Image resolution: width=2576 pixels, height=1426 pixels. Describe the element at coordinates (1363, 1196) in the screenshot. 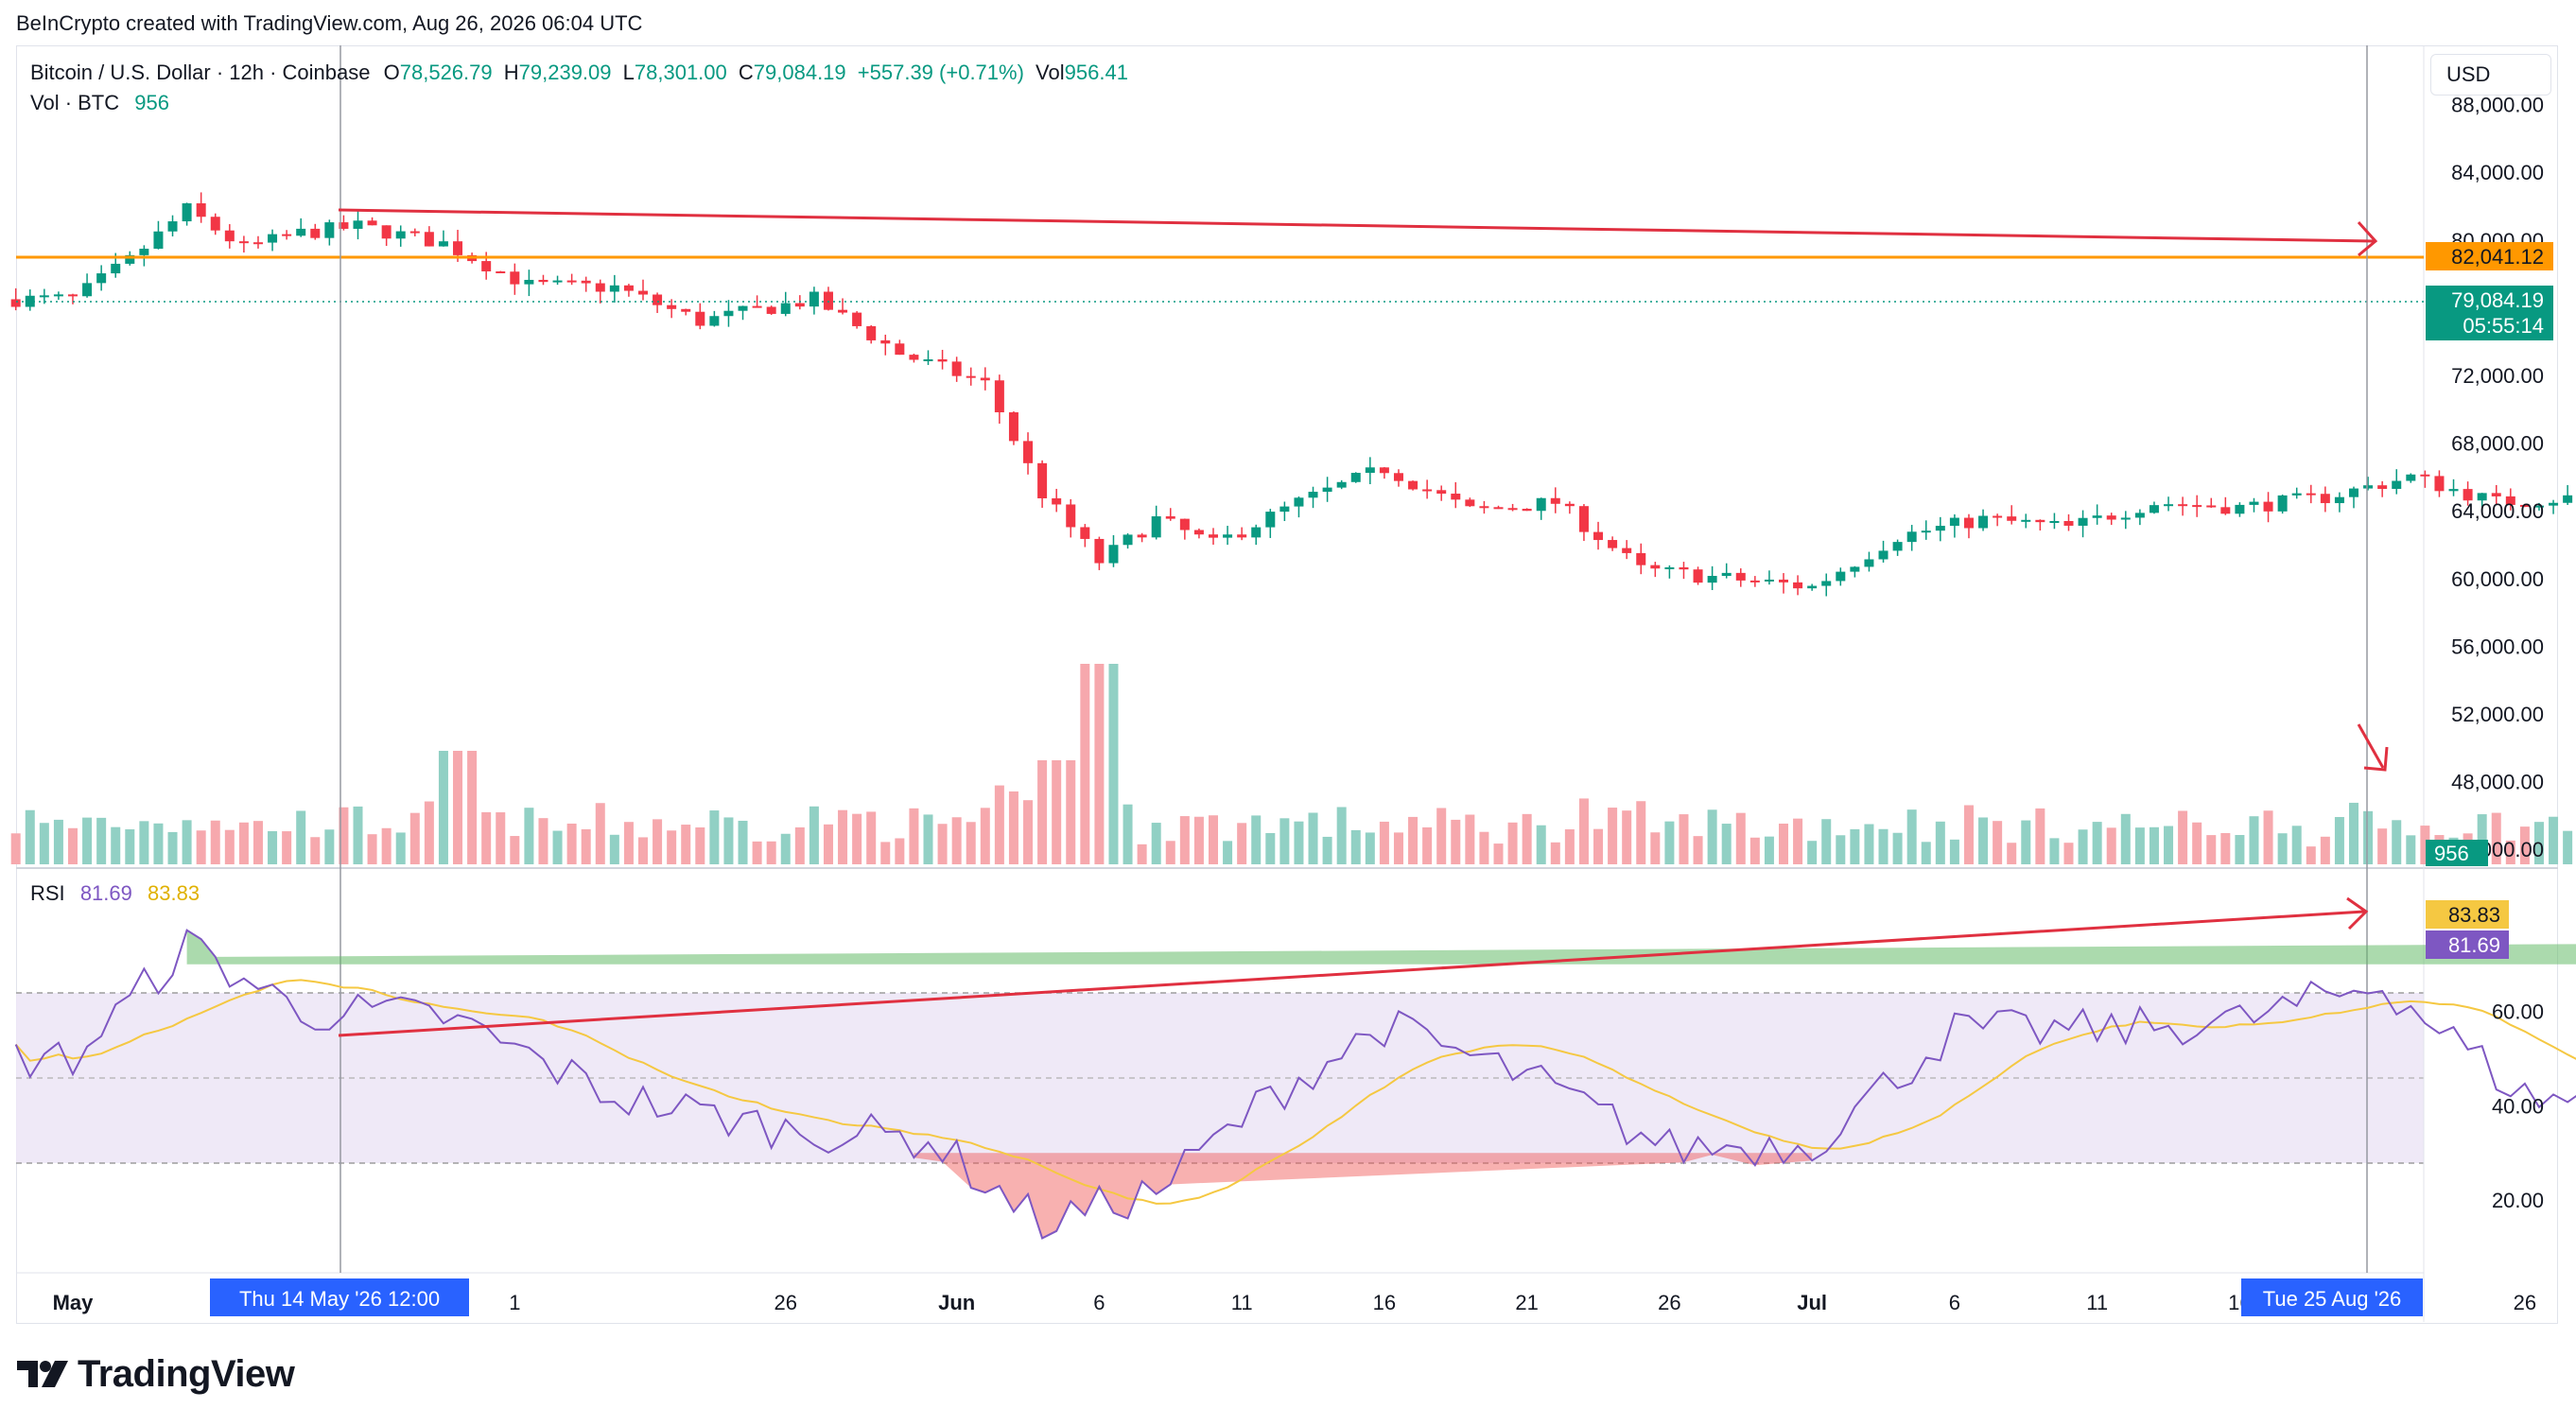

I see `rsi-oversold-fill` at that location.